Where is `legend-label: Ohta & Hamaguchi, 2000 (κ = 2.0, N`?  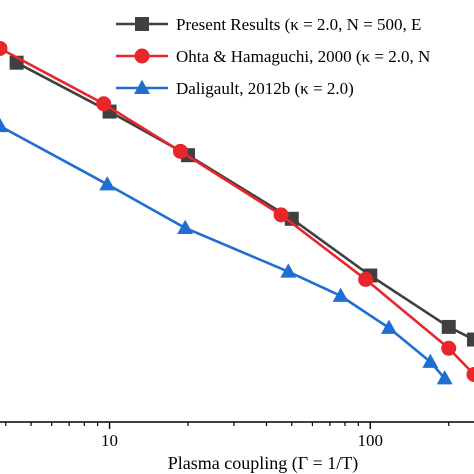 legend-label: Ohta & Hamaguchi, 2000 (κ = 2.0, N is located at coordinates (303, 56).